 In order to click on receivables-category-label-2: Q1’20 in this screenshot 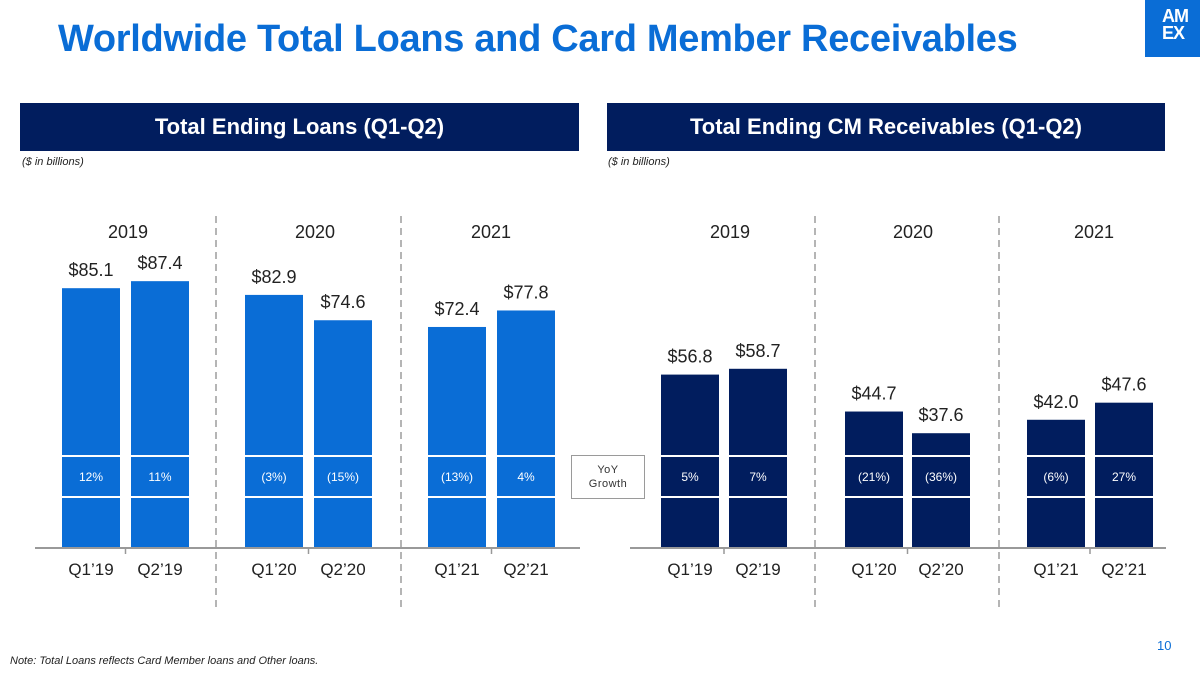, I will do `click(873, 569)`.